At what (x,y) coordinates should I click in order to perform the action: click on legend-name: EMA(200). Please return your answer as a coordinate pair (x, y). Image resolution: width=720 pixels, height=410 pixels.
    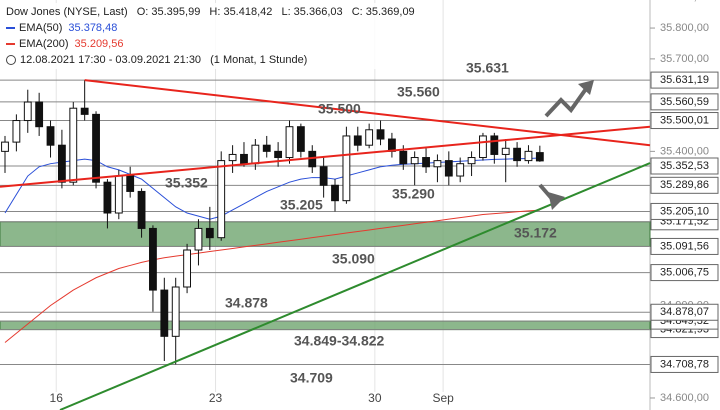
    Looking at the image, I should click on (44, 44).